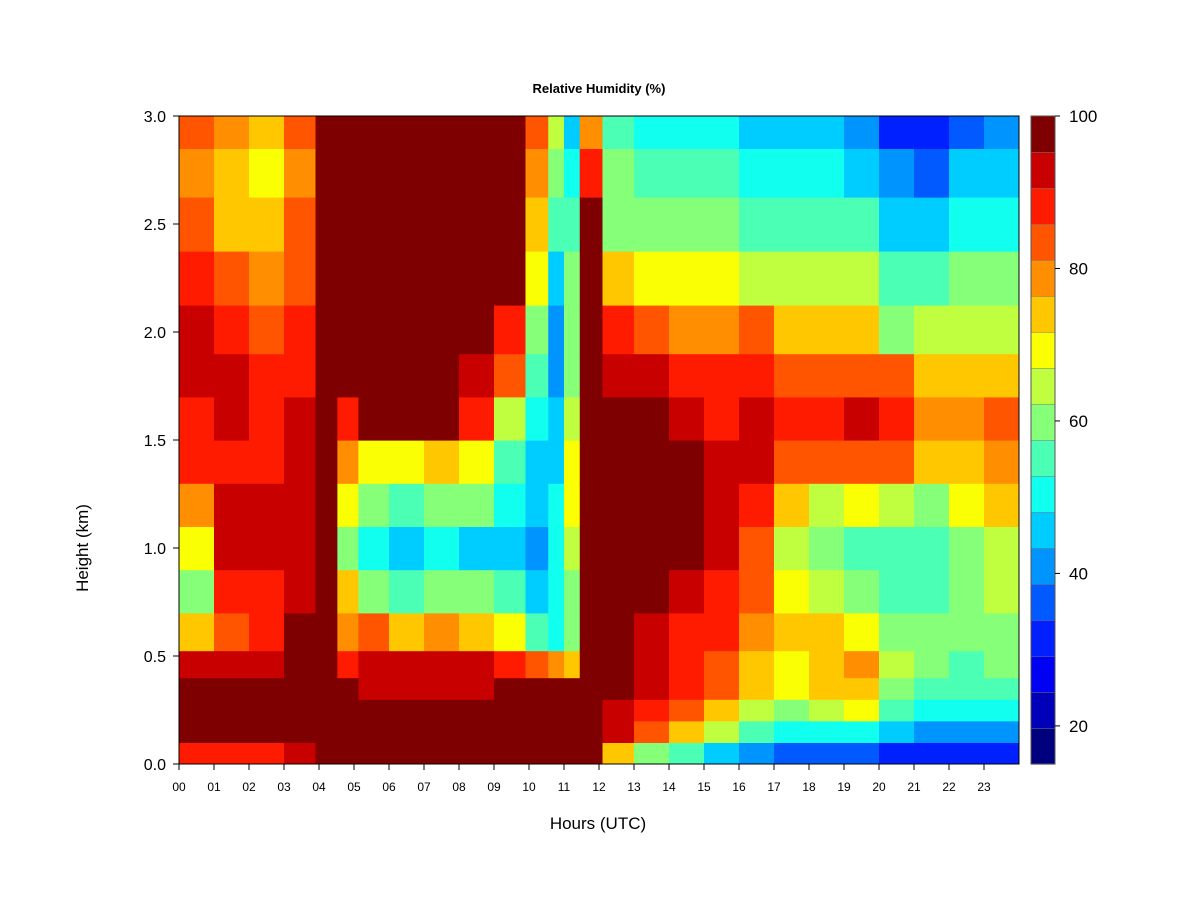  Describe the element at coordinates (1063, 436) in the screenshot. I see `colorbar: 20 40 60 80 100` at that location.